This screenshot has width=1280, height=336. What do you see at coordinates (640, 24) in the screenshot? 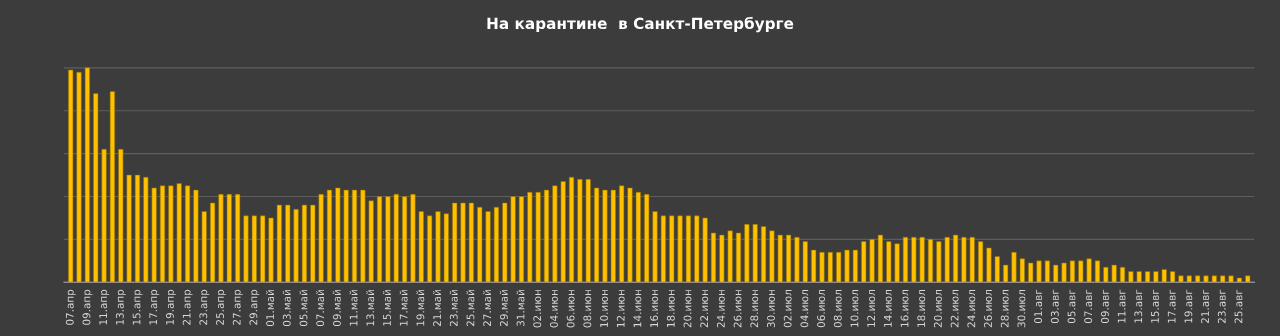
I see `chart-title: На карантине в Санкт-Петербурге` at bounding box center [640, 24].